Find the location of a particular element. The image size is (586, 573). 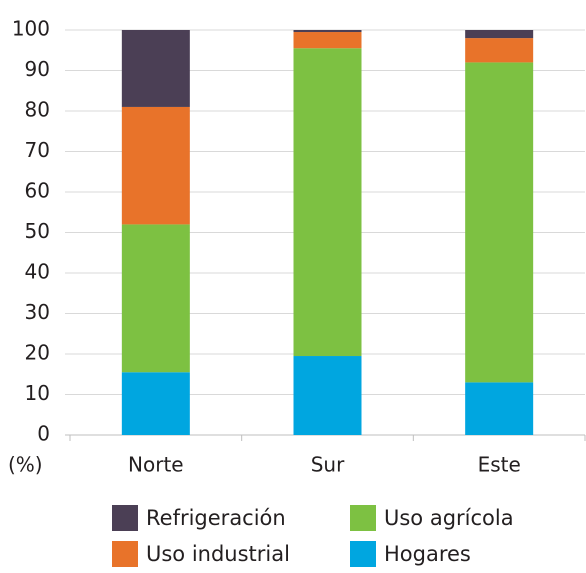

legend-label: Refrigeración is located at coordinates (216, 518).